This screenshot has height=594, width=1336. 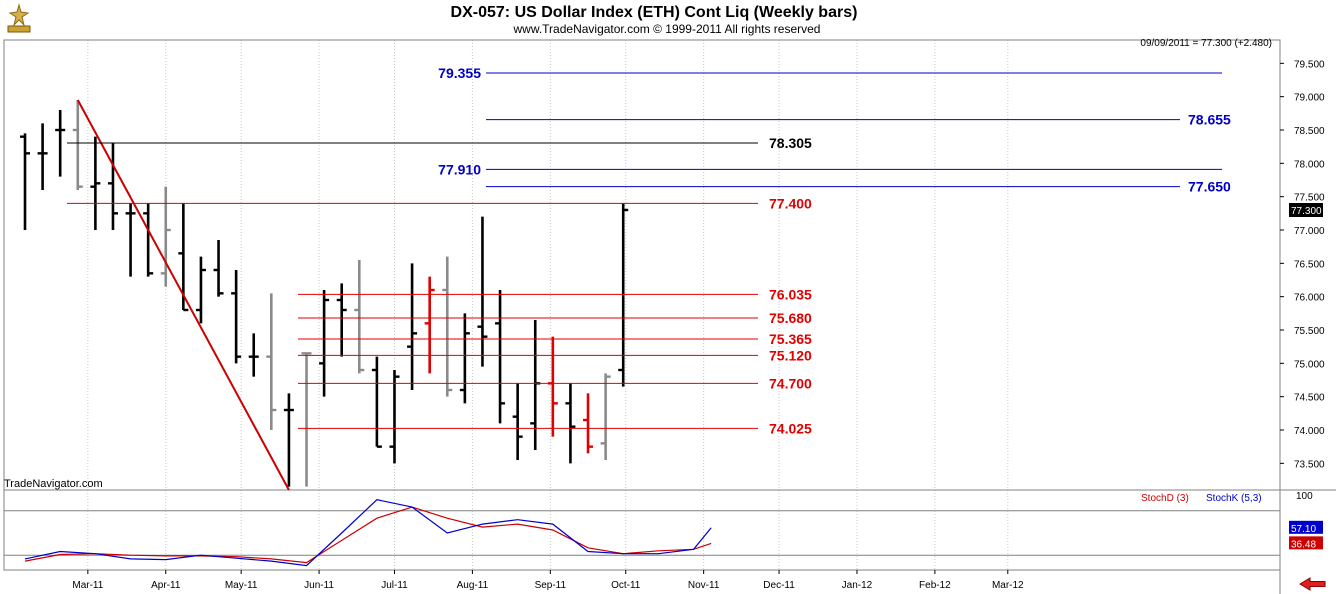 What do you see at coordinates (790, 318) in the screenshot?
I see `level-label-7: 75.680` at bounding box center [790, 318].